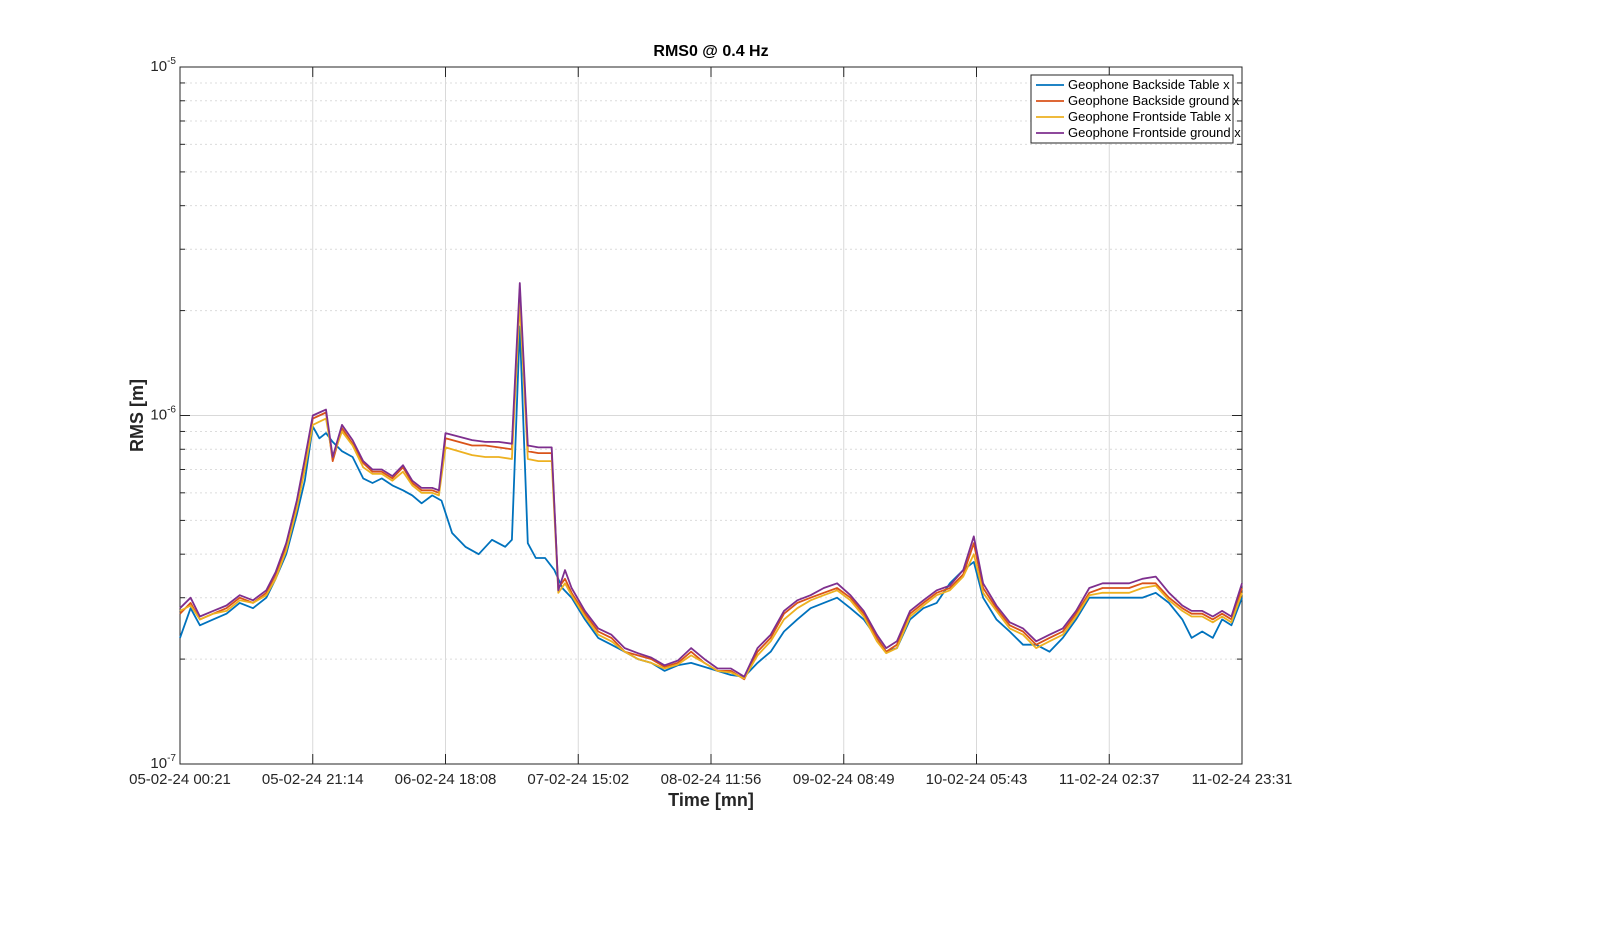  What do you see at coordinates (137, 415) in the screenshot?
I see `y-axis-label: RMS [m]` at bounding box center [137, 415].